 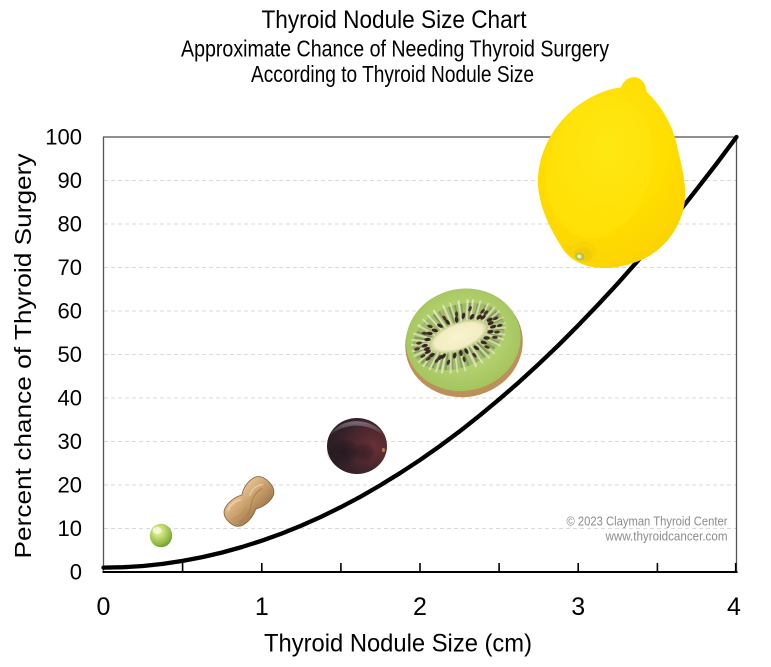 What do you see at coordinates (70, 180) in the screenshot?
I see `svg-text: 90` at bounding box center [70, 180].